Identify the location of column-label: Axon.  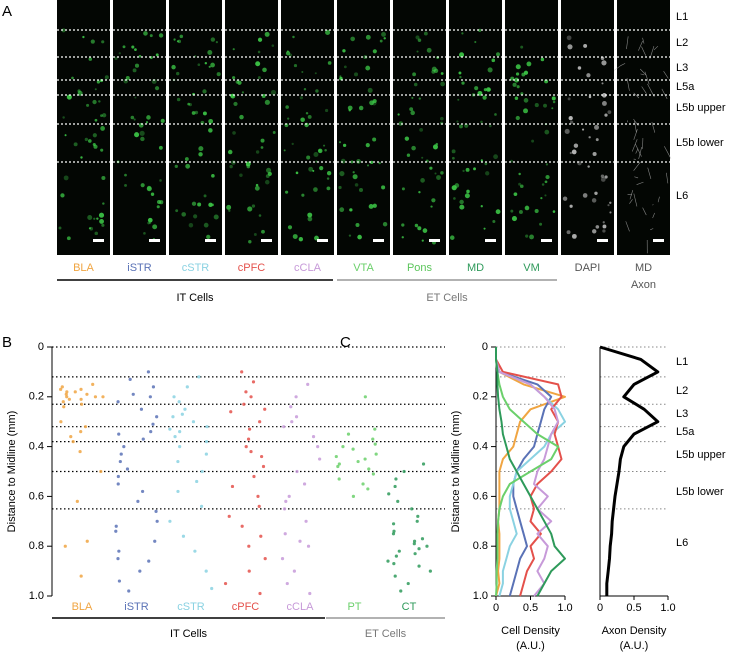
(643, 285).